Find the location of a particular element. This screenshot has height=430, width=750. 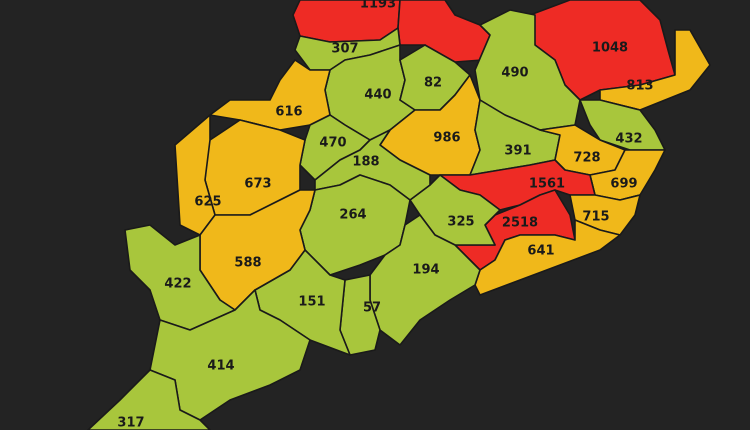

district-case-count: 728 is located at coordinates (586, 158).